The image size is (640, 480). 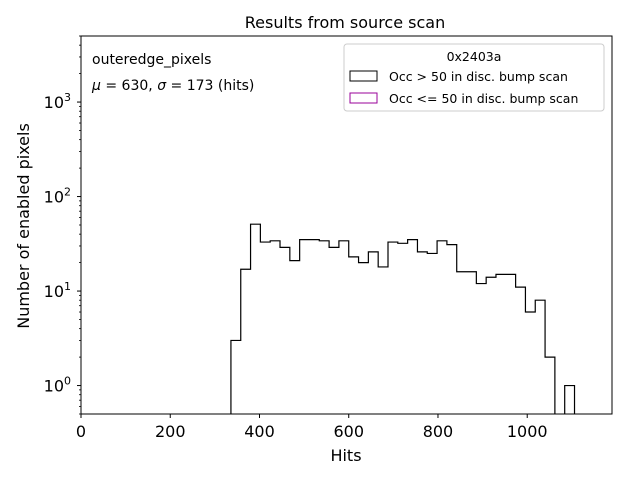 I want to click on mu-symbol: μ, so click(x=96, y=86).